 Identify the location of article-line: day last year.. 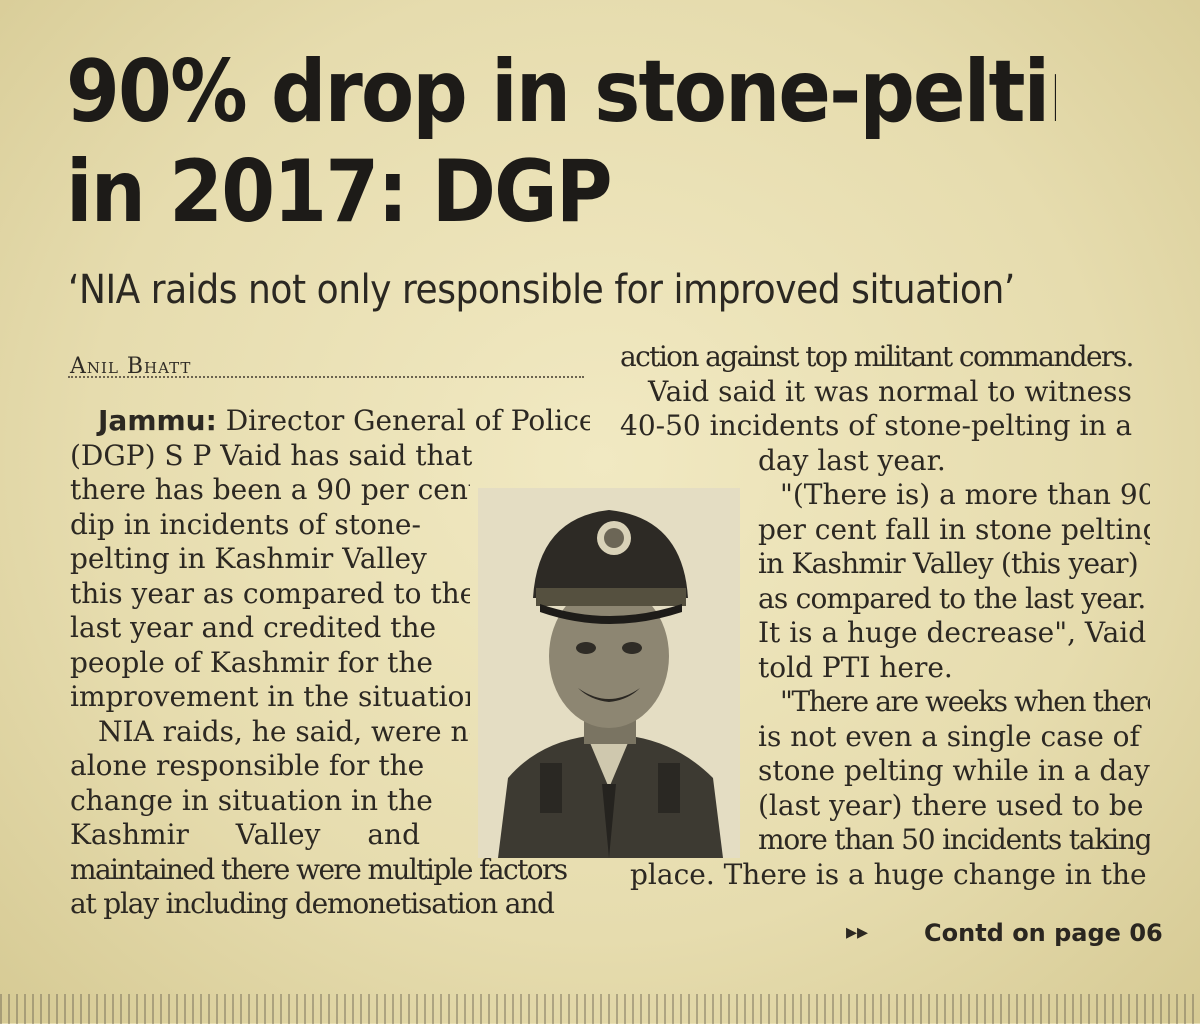
(852, 460).